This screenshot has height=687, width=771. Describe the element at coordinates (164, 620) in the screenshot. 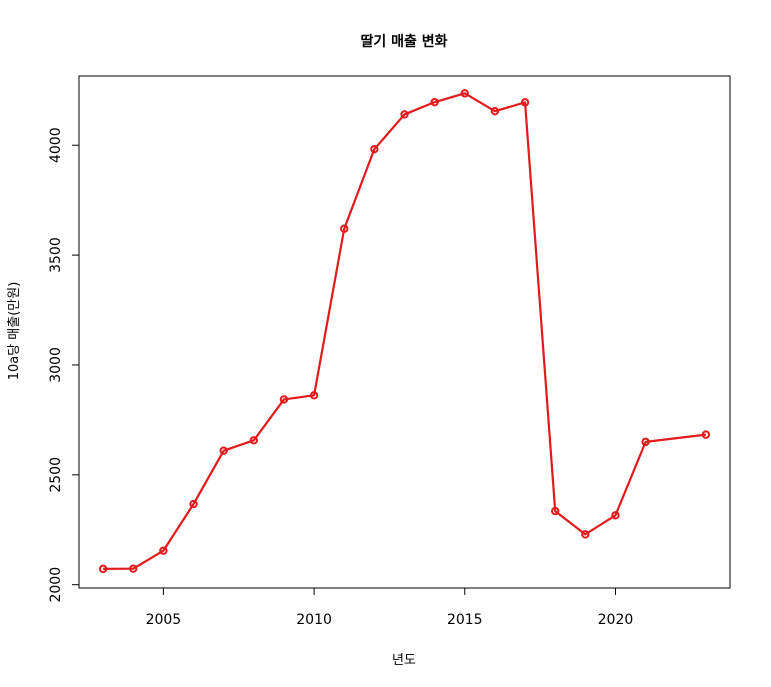

I see `x-tick-label: 2005` at that location.